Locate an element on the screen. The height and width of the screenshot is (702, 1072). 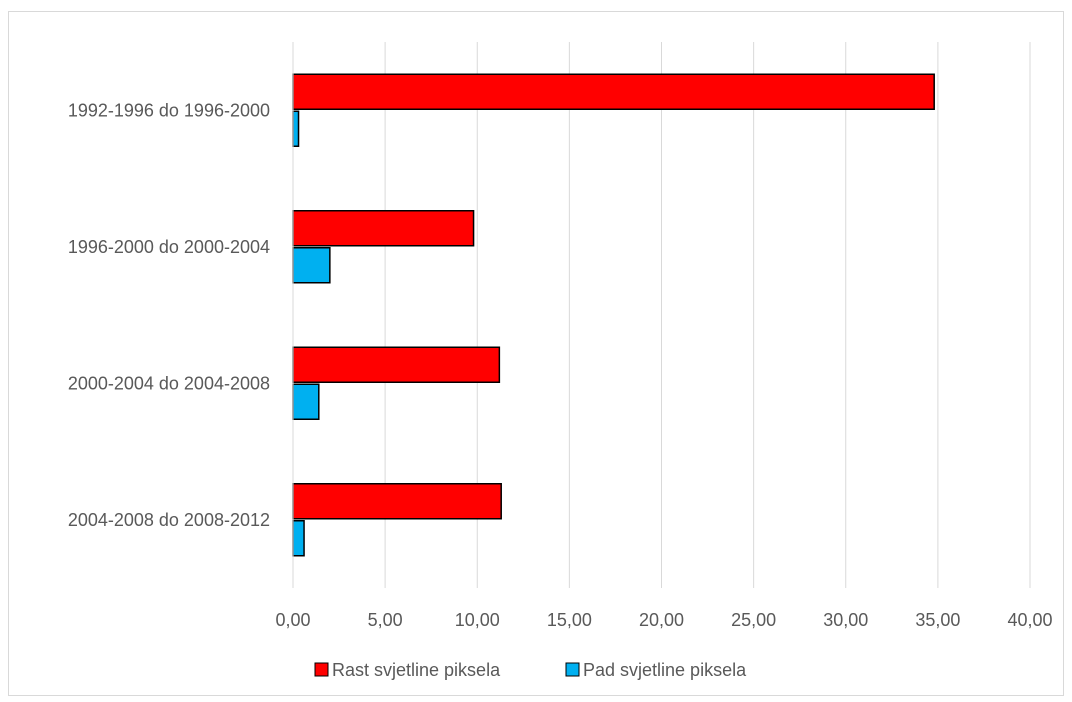
x-tick-label: 40,00 is located at coordinates (1029, 620).